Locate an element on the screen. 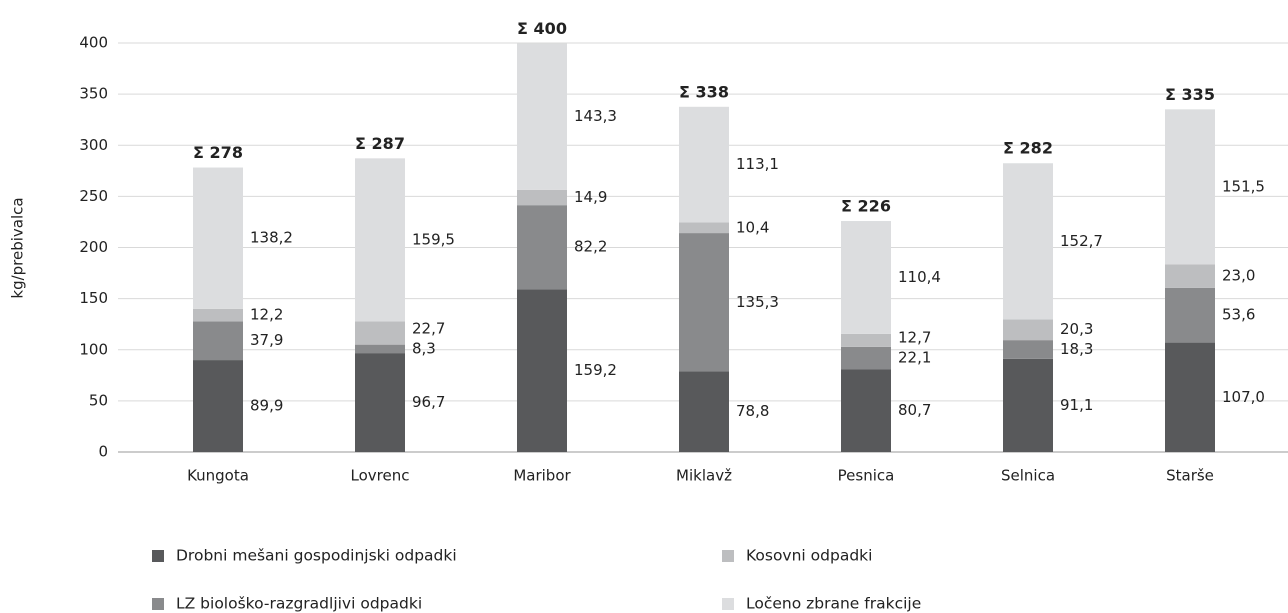  y-tick-label: 350 is located at coordinates (93, 94).